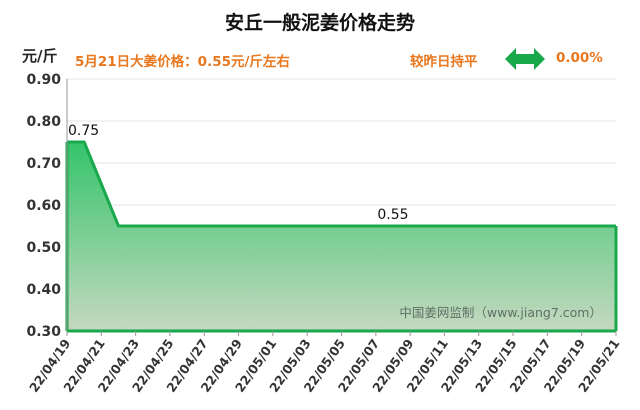 The width and height of the screenshot is (640, 410). What do you see at coordinates (43, 332) in the screenshot?
I see `y-tick-label: 0.30` at bounding box center [43, 332].